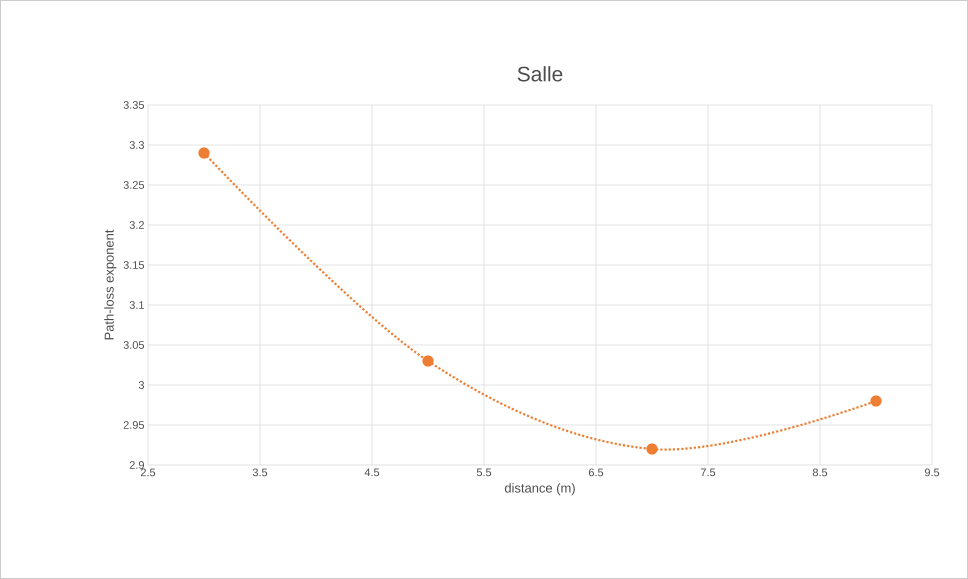 This screenshot has width=968, height=579. Describe the element at coordinates (596, 472) in the screenshot. I see `x-tick-label: 6.5` at that location.